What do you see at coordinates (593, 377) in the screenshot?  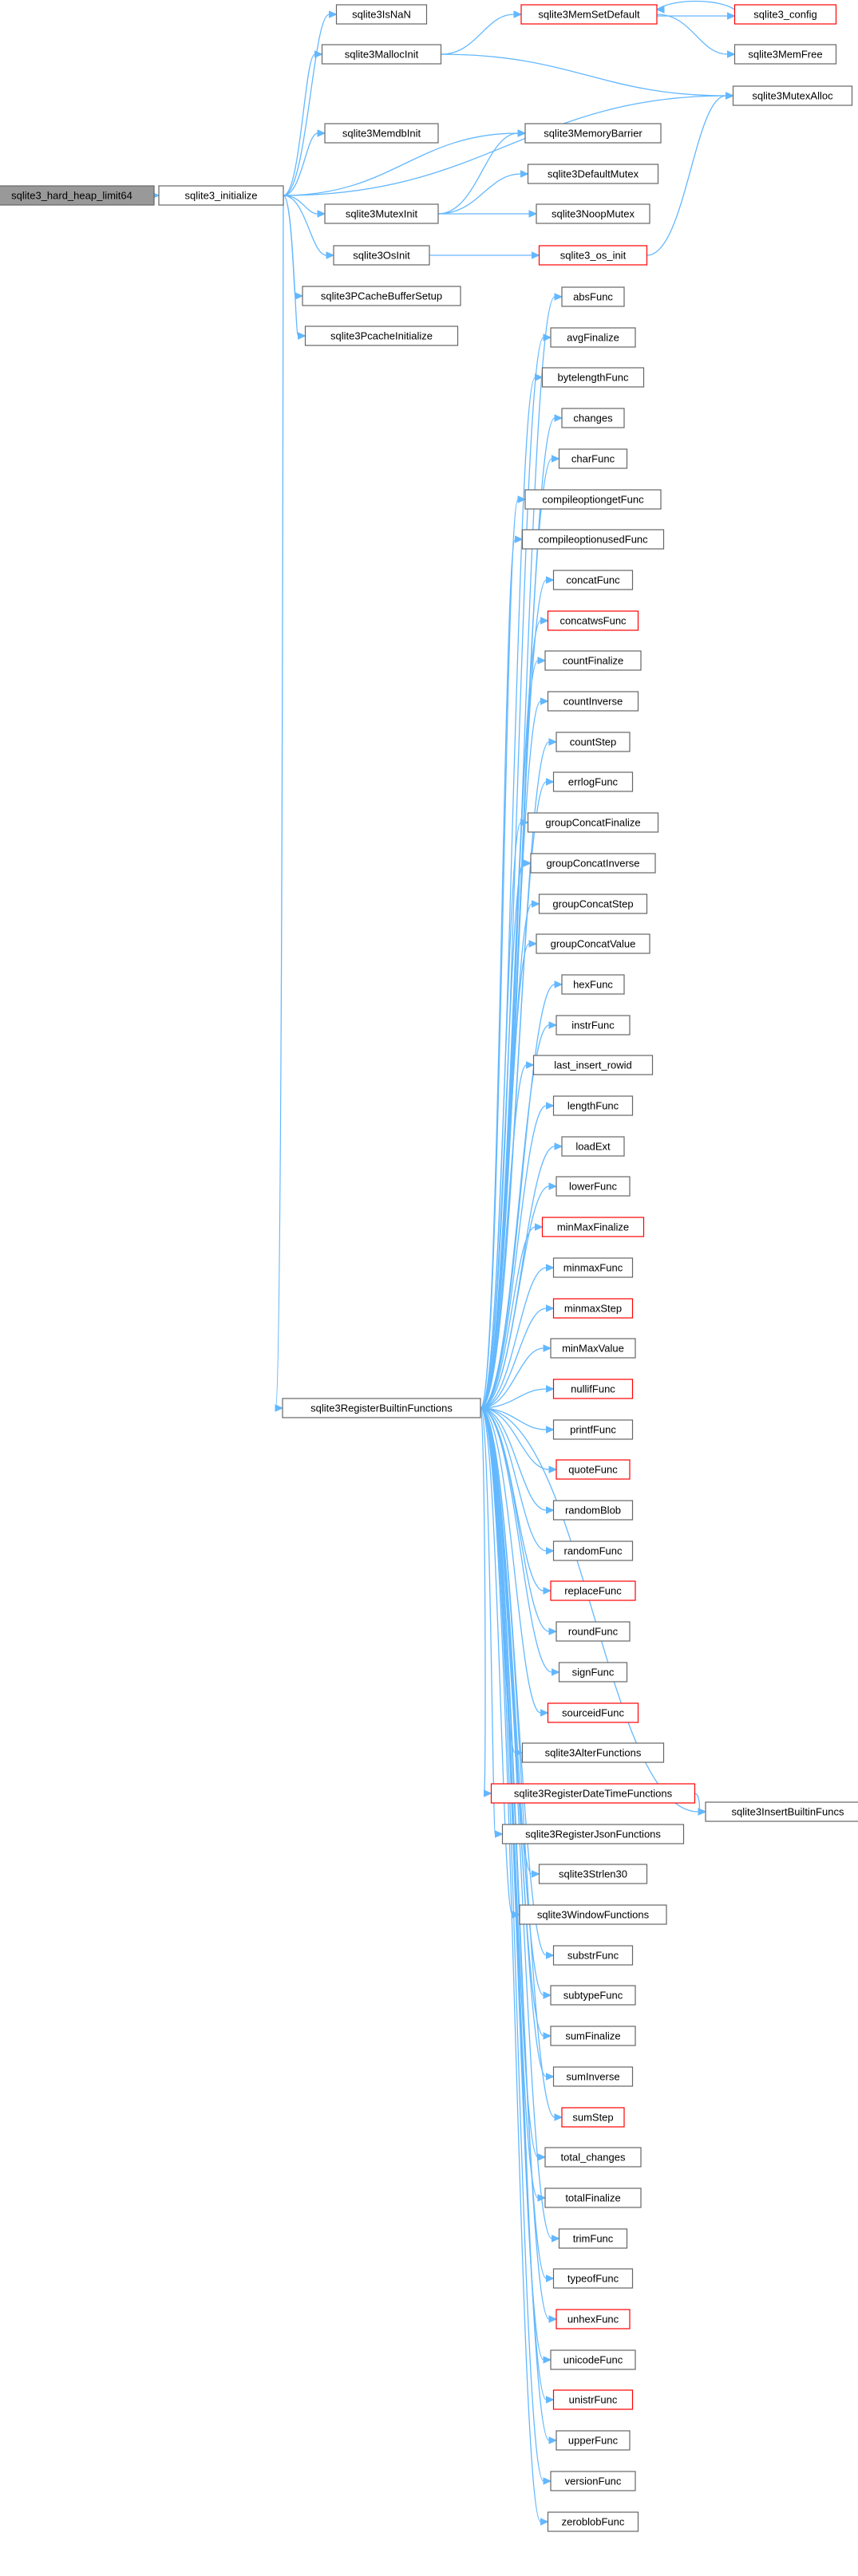 I see `node-bytelengthFunc: bytelengthFunc` at bounding box center [593, 377].